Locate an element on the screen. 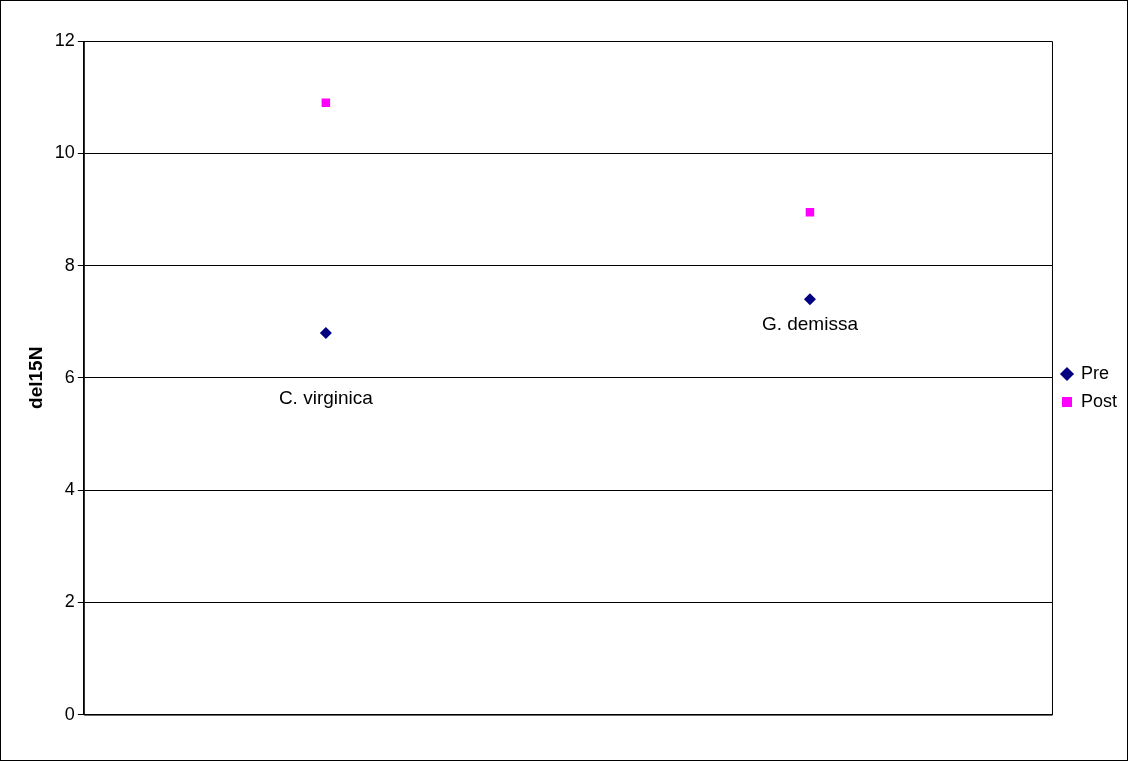  legend-label: Post is located at coordinates (1099, 400).